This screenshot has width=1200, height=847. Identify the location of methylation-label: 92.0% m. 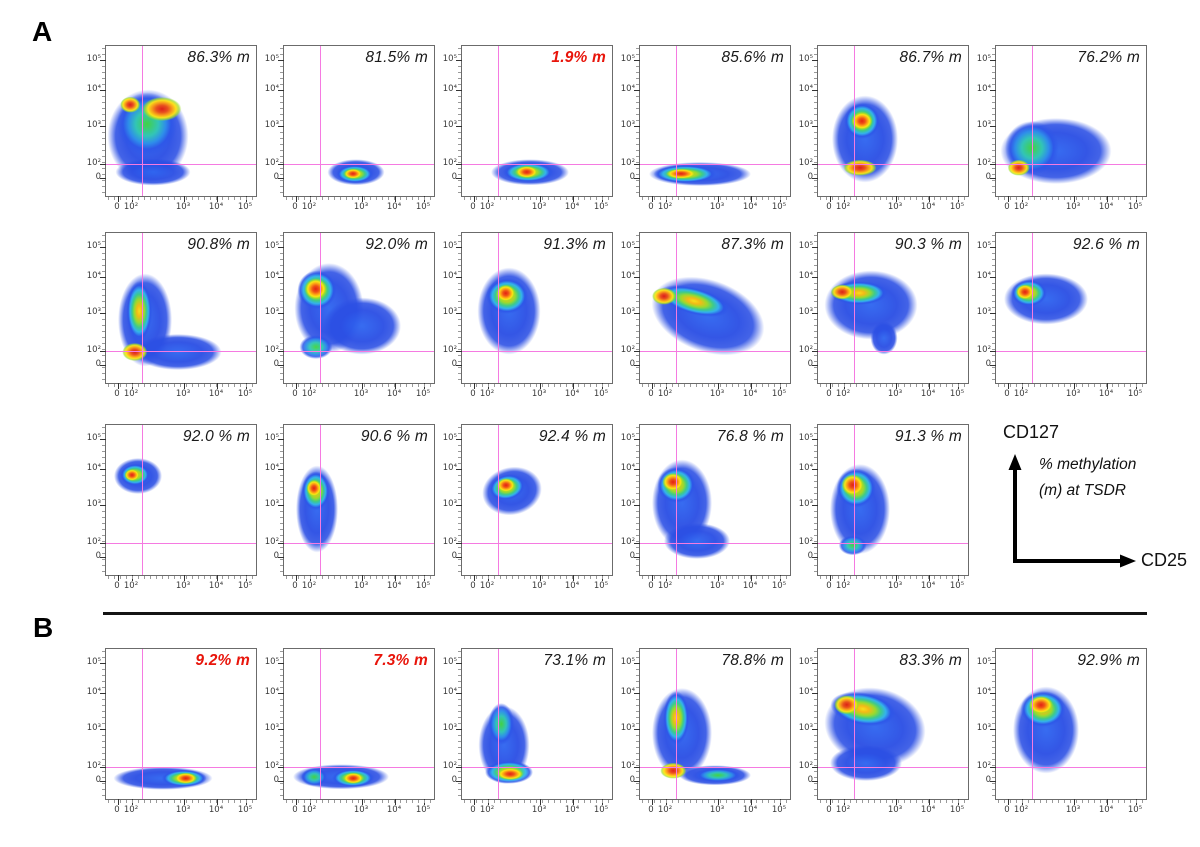
(396, 244).